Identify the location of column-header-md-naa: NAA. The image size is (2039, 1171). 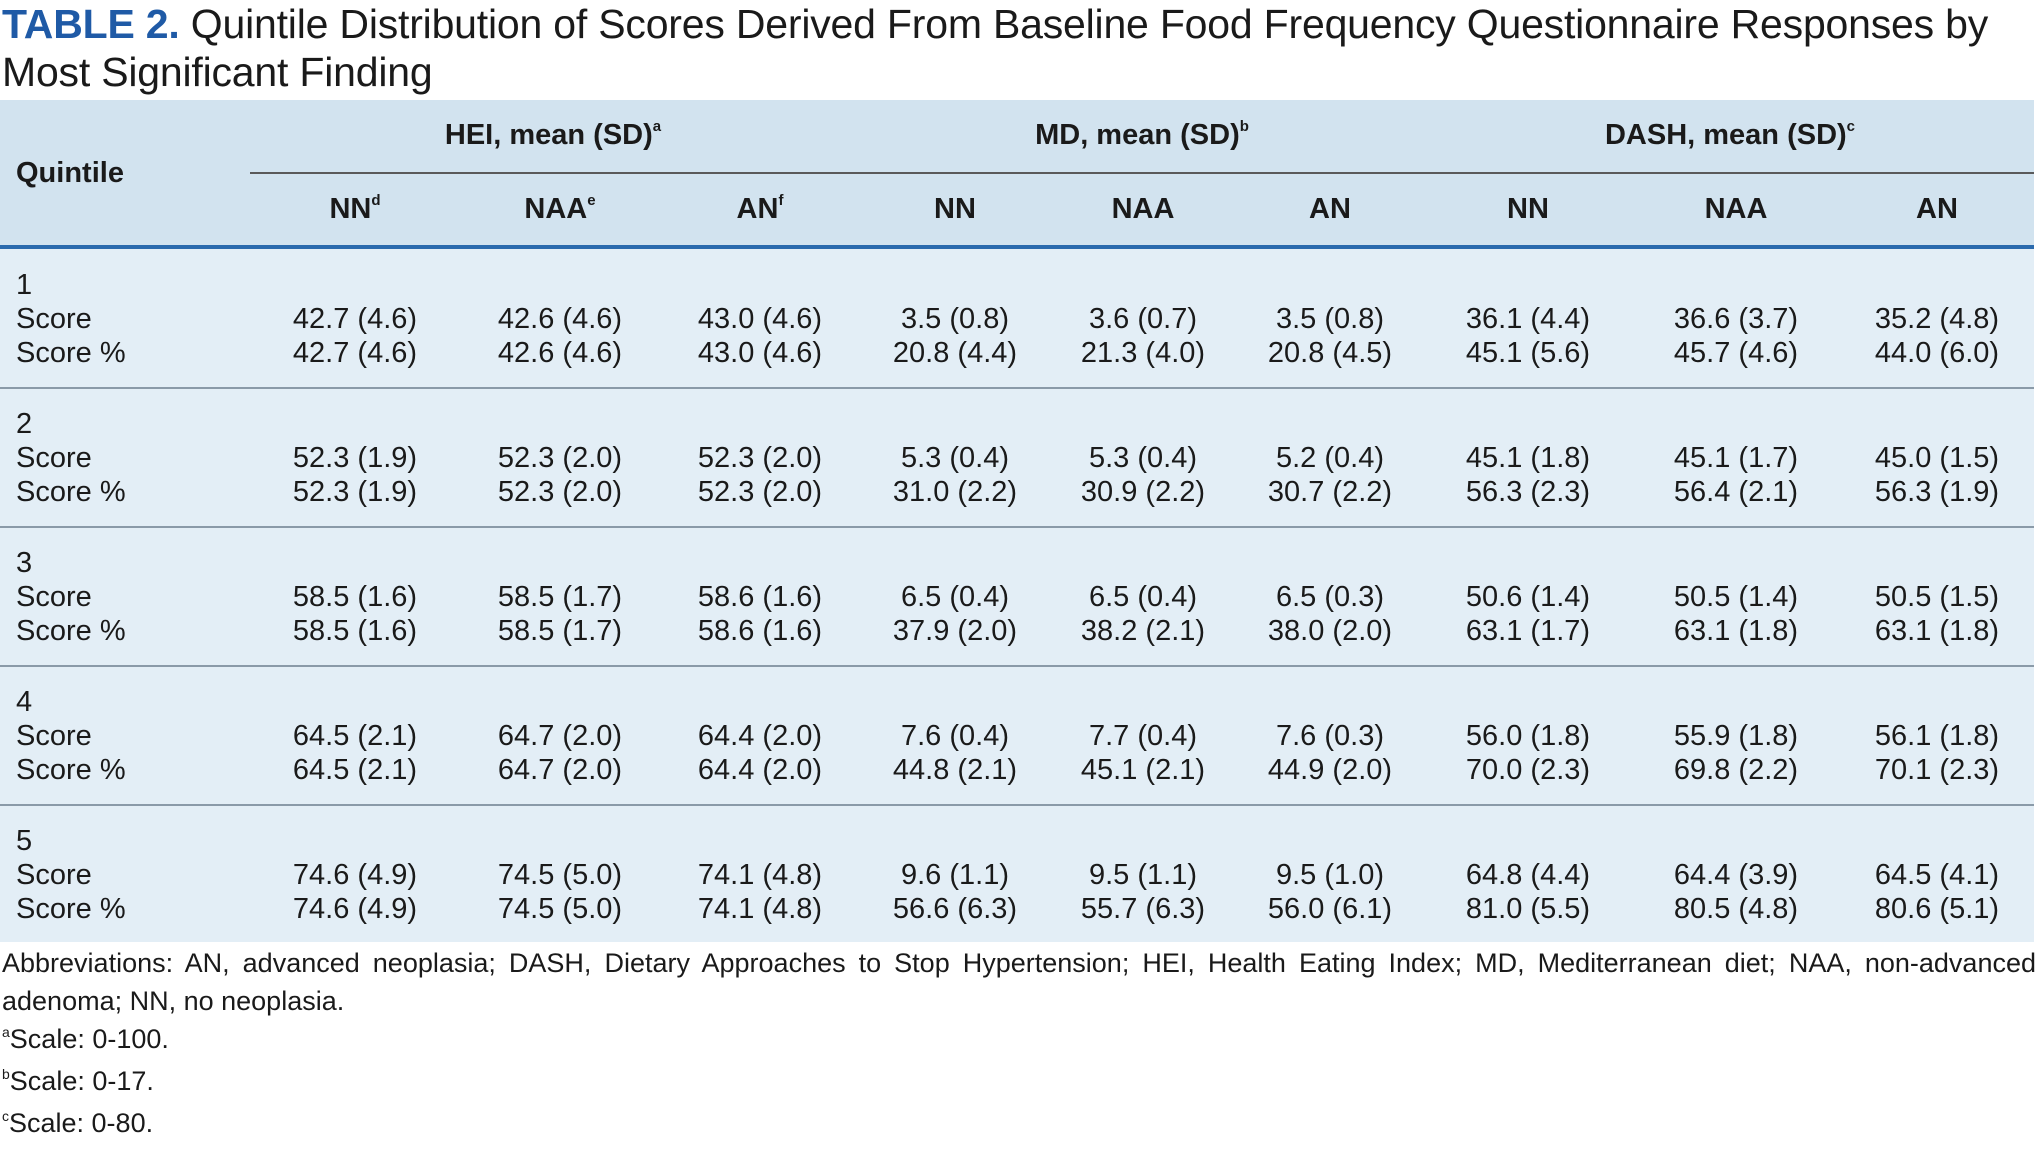
(1143, 209).